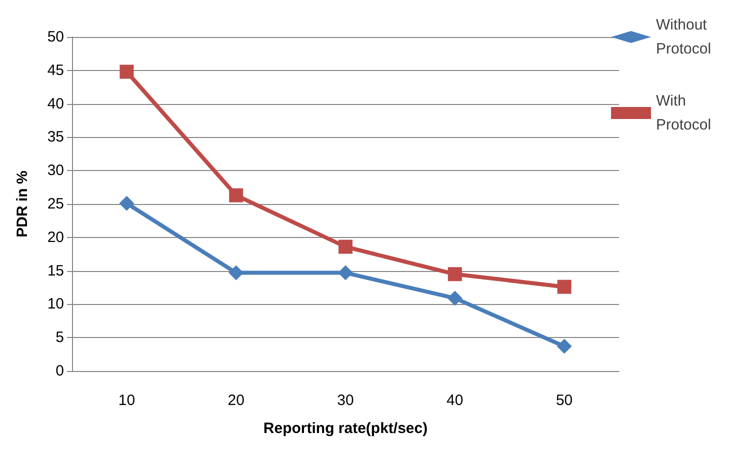 This screenshot has height=455, width=731. I want to click on y-tick-label: 0, so click(60, 371).